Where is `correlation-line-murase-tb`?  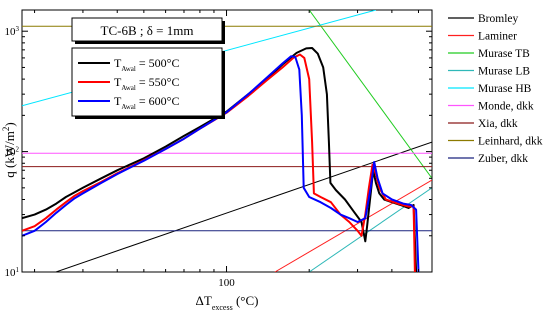 correlation-line-murase-tb is located at coordinates (370, 94).